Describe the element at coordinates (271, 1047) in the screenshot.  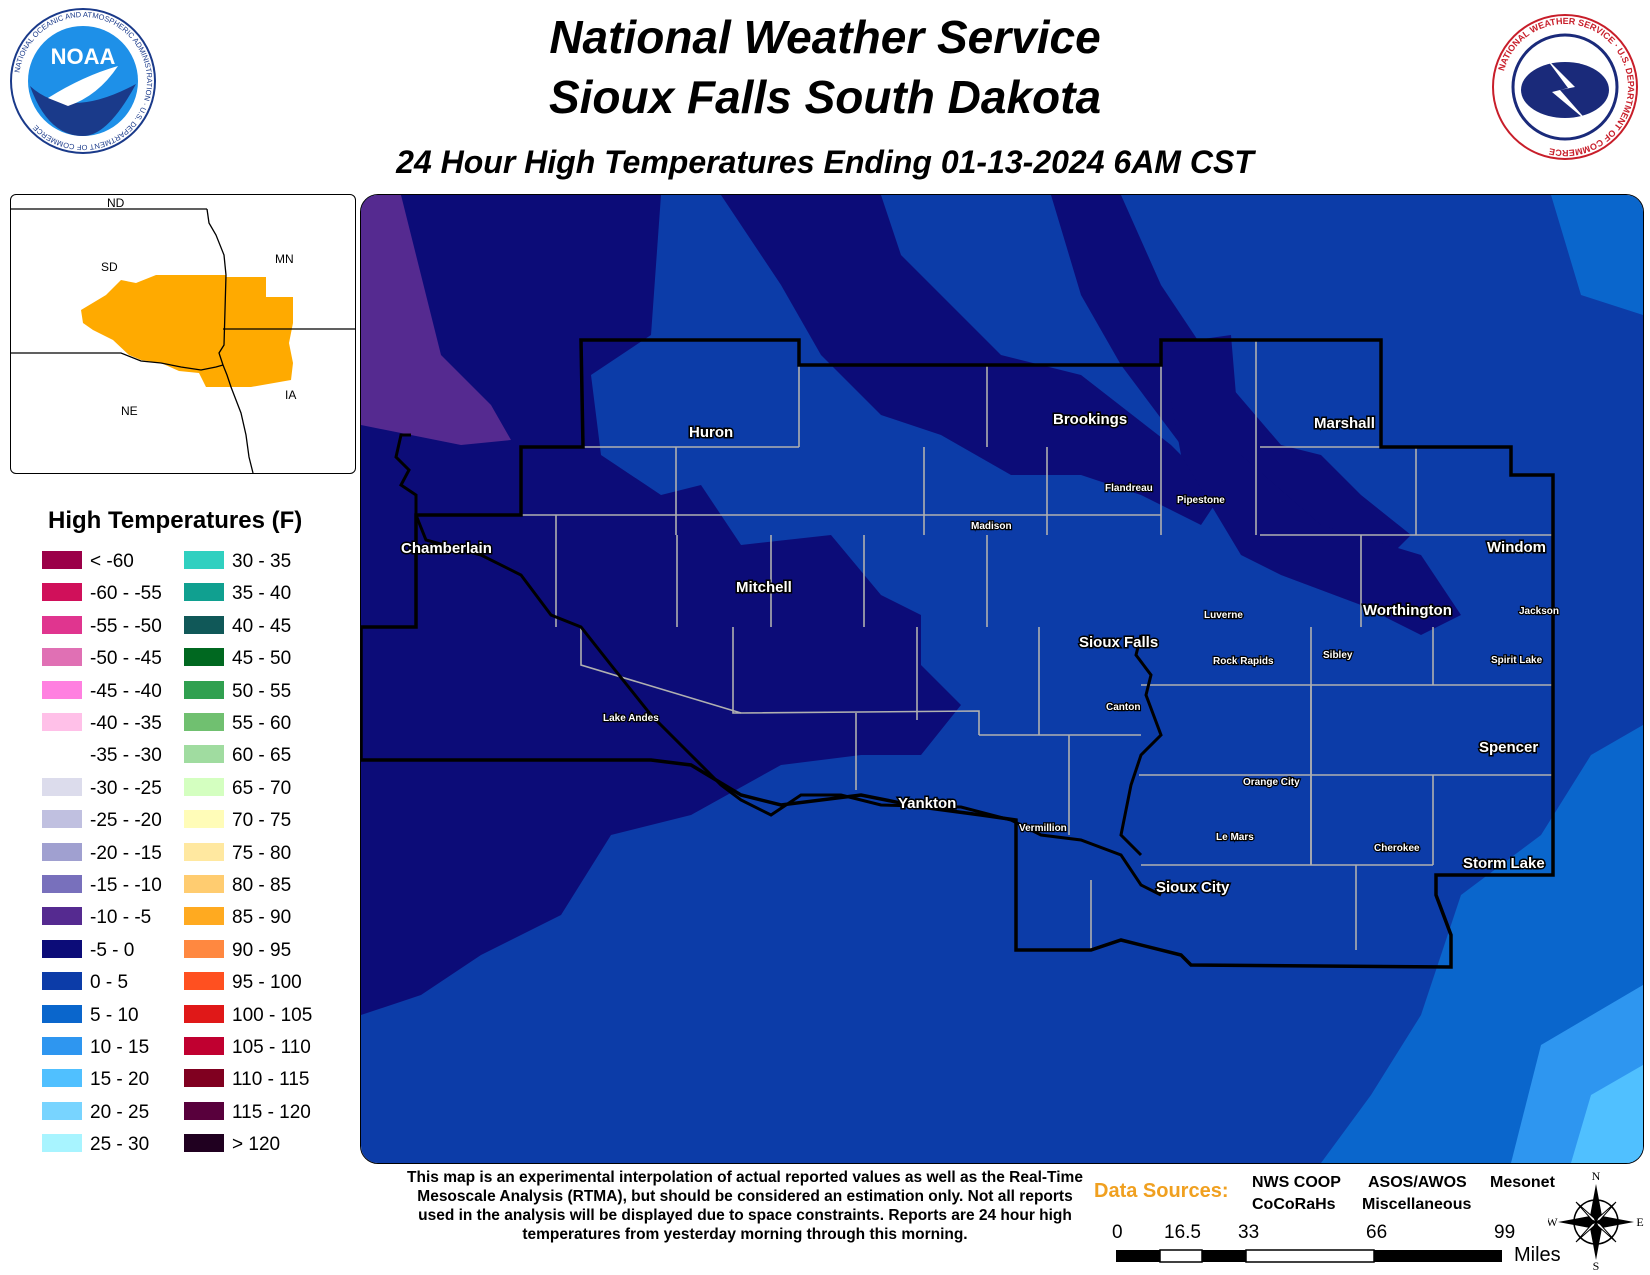
I see `legend-label: 105 - 110` at that location.